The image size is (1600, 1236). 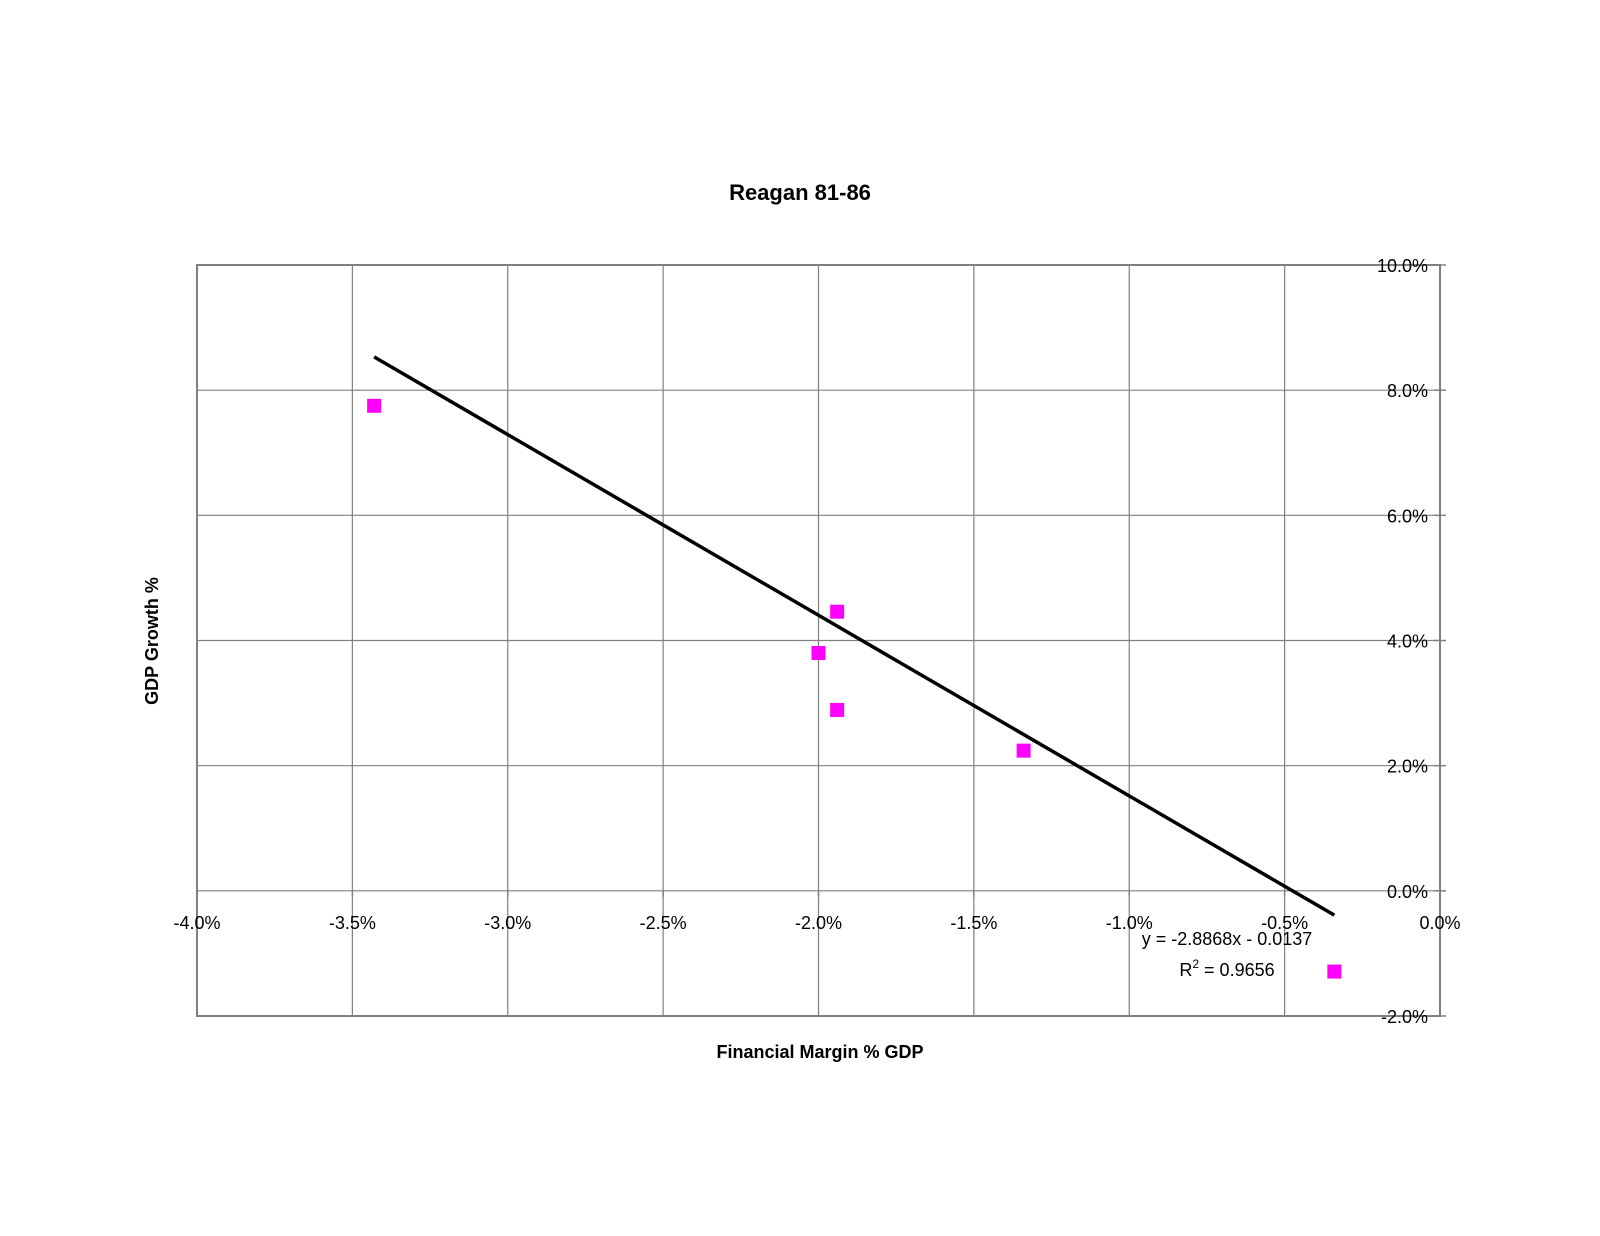 I want to click on x-tick-label: -1.5%, so click(x=973, y=923).